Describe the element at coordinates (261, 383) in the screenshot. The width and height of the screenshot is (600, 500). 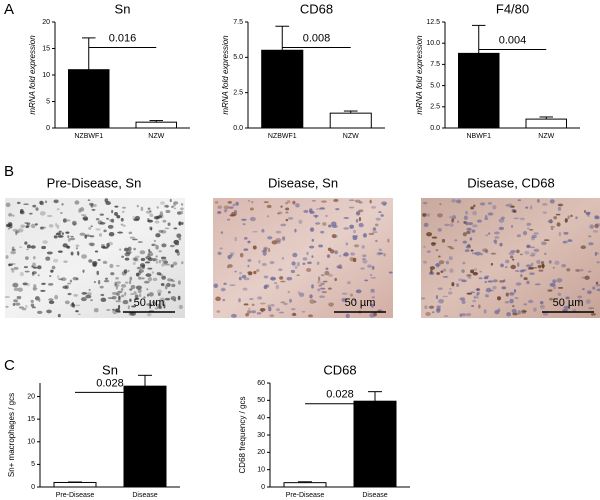
I see `y-tick-label: 60` at that location.